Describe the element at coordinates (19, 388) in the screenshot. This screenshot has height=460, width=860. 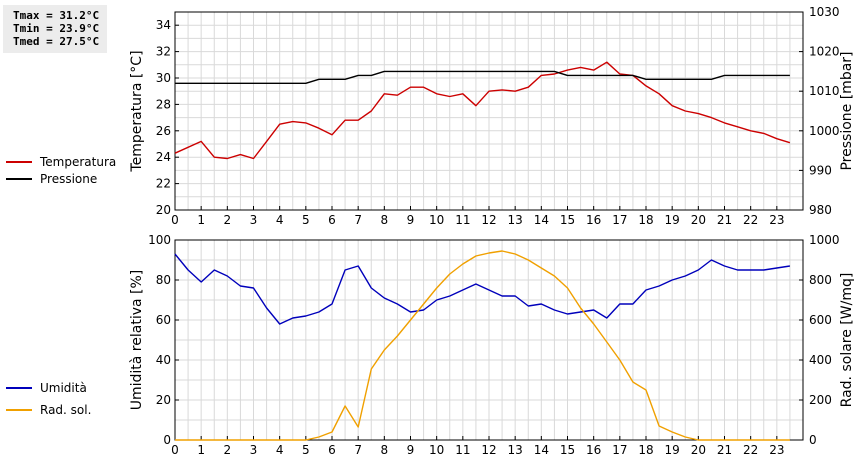
I see `legend-umidita-swatch` at that location.